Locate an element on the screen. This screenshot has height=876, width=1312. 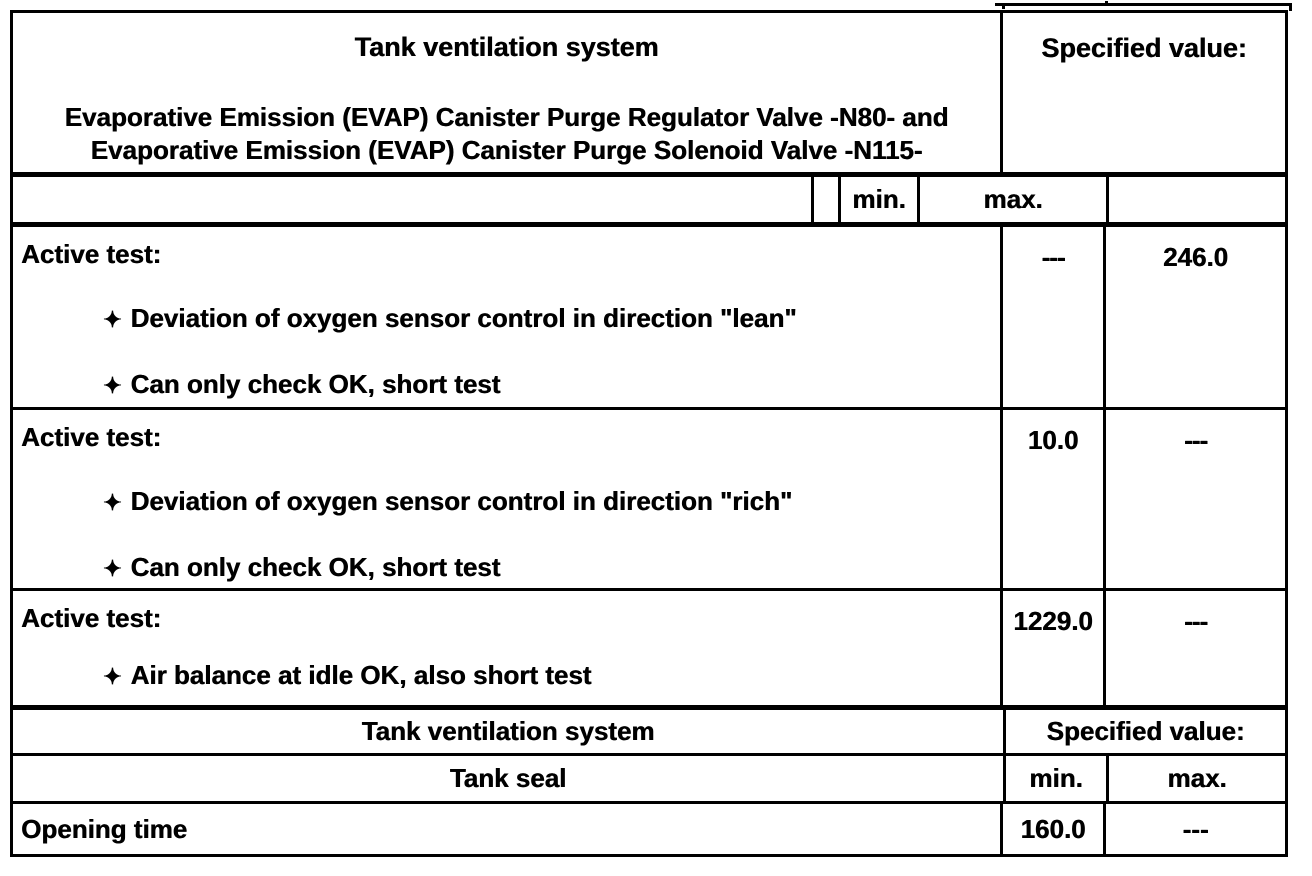
min-value: 160.0 is located at coordinates (1054, 829).